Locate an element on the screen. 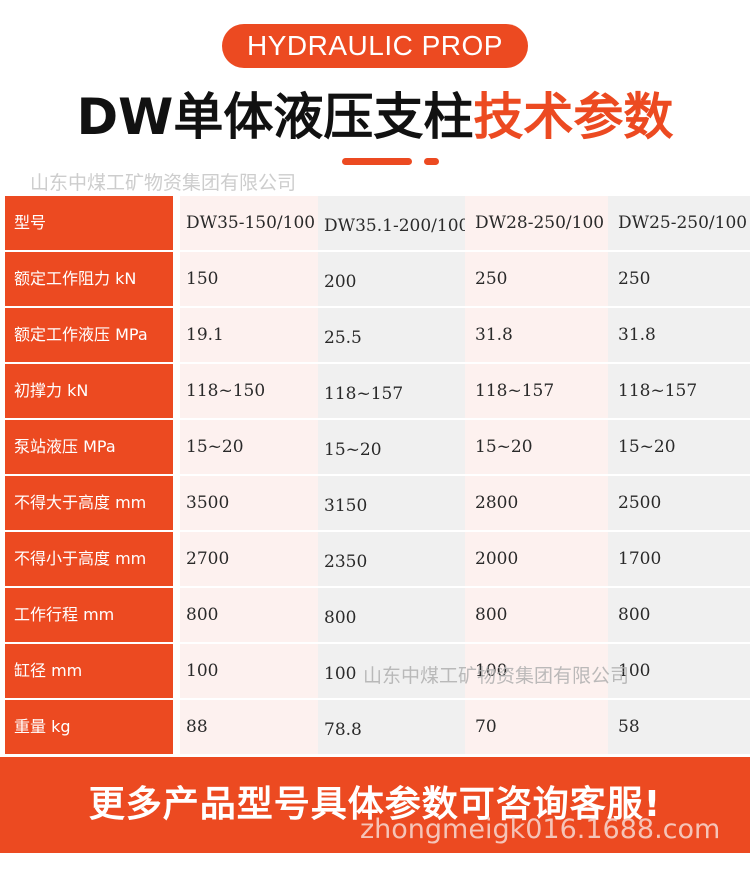 The height and width of the screenshot is (869, 750). table-row: 额定工作液压 MPa 19.1 25.5 31.8 31.8 is located at coordinates (377, 336).